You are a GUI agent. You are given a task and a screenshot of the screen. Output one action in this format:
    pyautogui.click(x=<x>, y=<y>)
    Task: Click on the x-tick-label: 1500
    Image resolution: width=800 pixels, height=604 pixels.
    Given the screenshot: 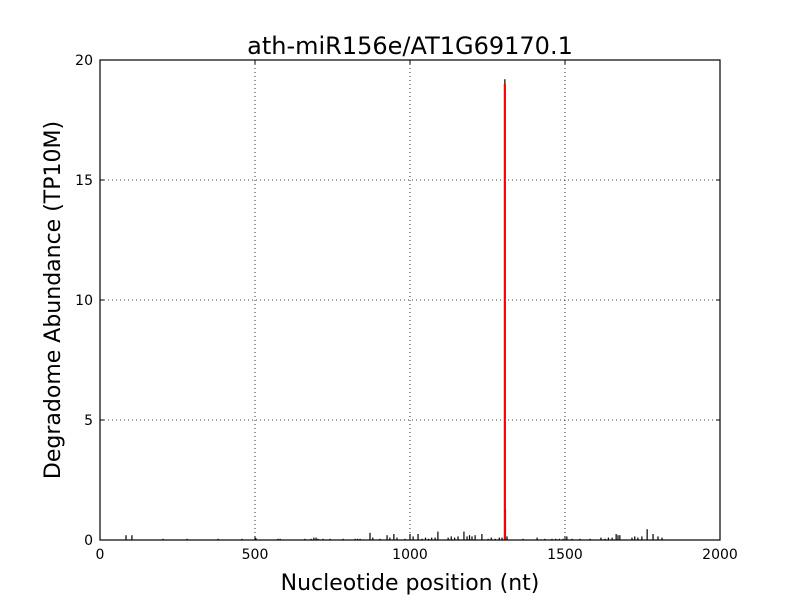 What is the action you would take?
    pyautogui.click(x=565, y=555)
    